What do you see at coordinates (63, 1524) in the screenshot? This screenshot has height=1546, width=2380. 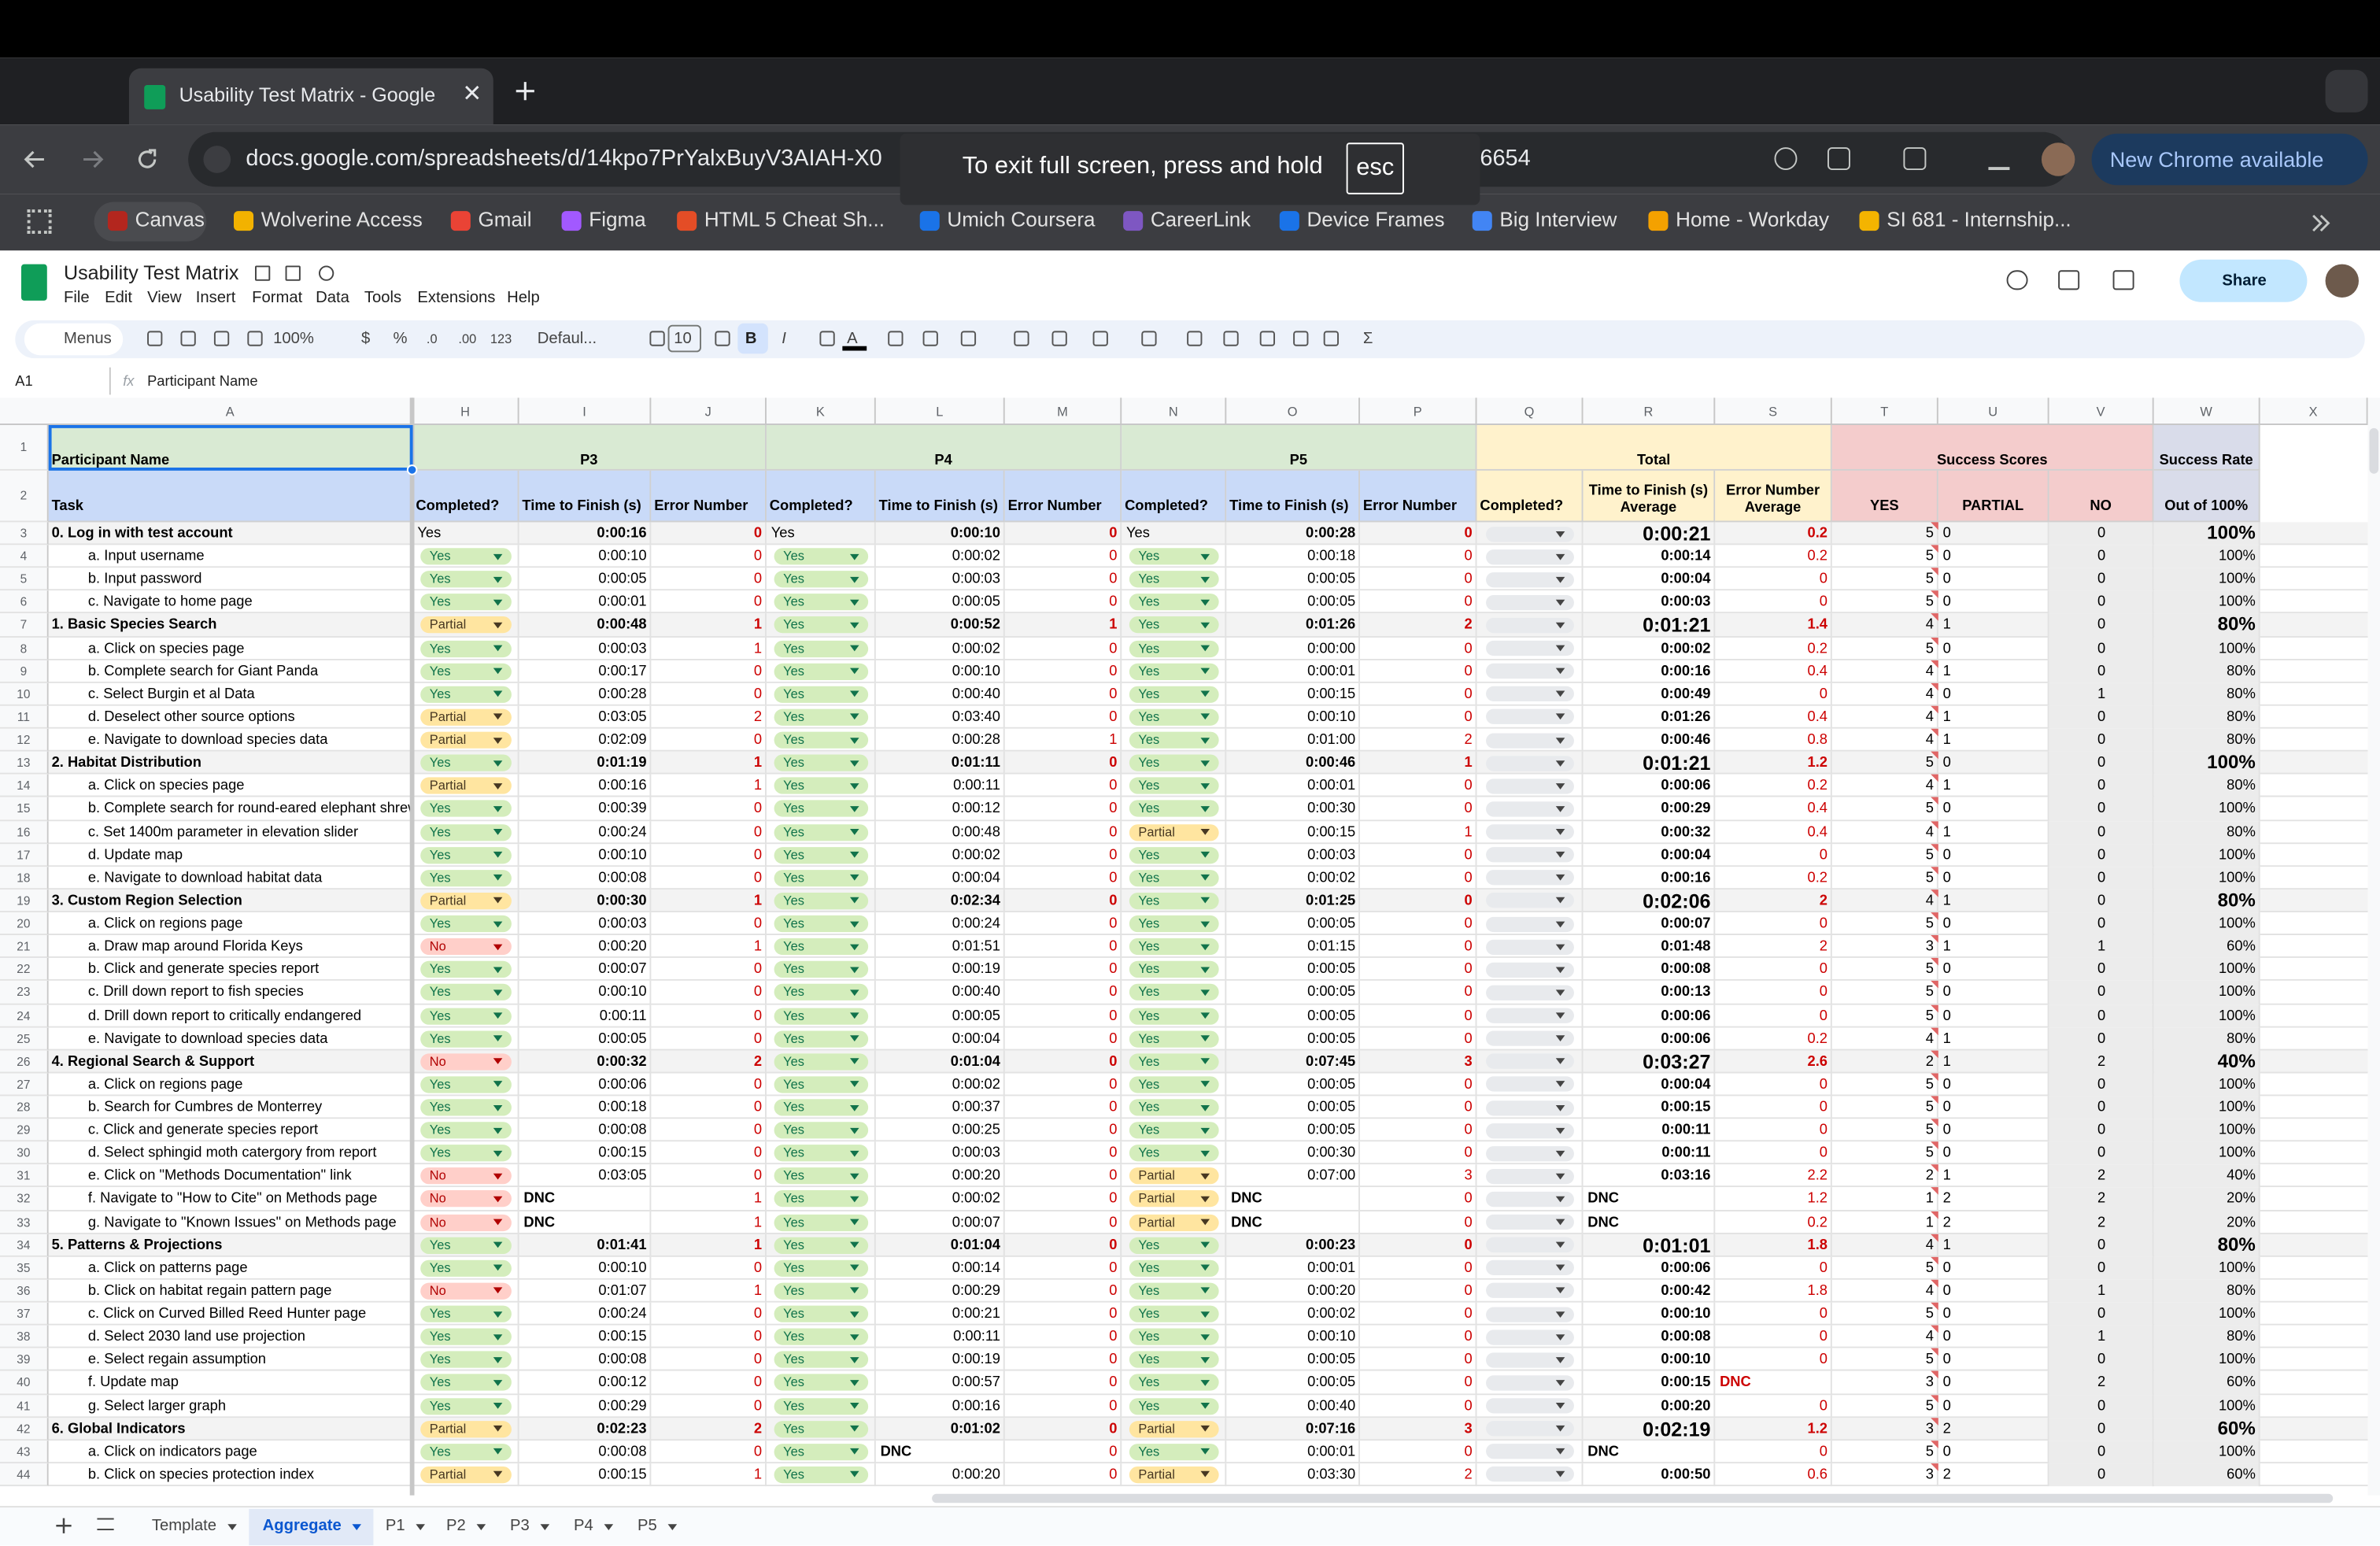 I see `add-sheet` at bounding box center [63, 1524].